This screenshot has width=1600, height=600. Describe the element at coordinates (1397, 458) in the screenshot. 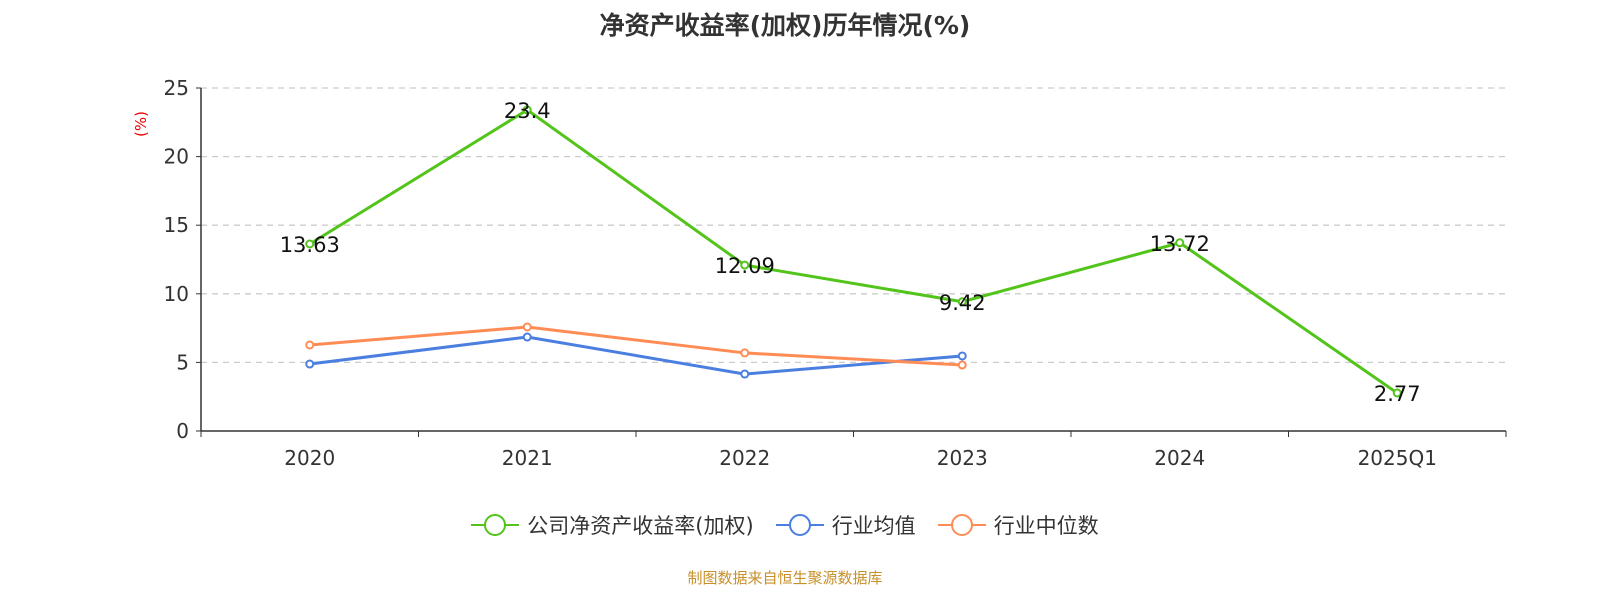

I see `x-tick-label: 2025Q1` at that location.